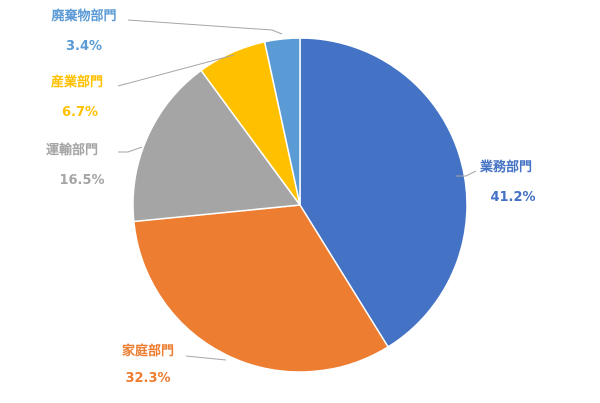  Describe the element at coordinates (77, 82) in the screenshot. I see `slice-category-label: 産業部門` at that location.